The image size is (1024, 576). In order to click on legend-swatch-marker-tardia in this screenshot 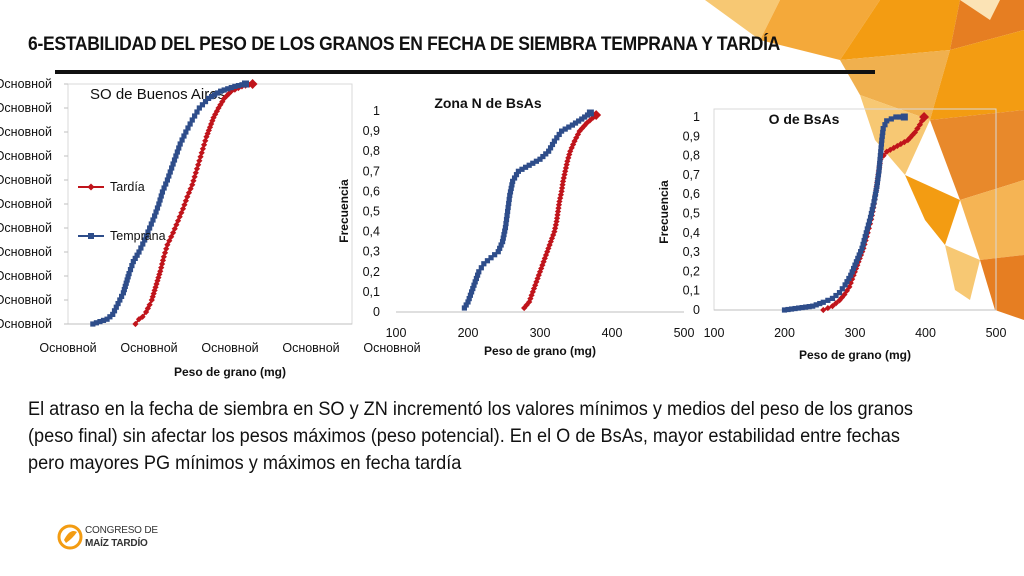, I will do `click(91, 187)`.